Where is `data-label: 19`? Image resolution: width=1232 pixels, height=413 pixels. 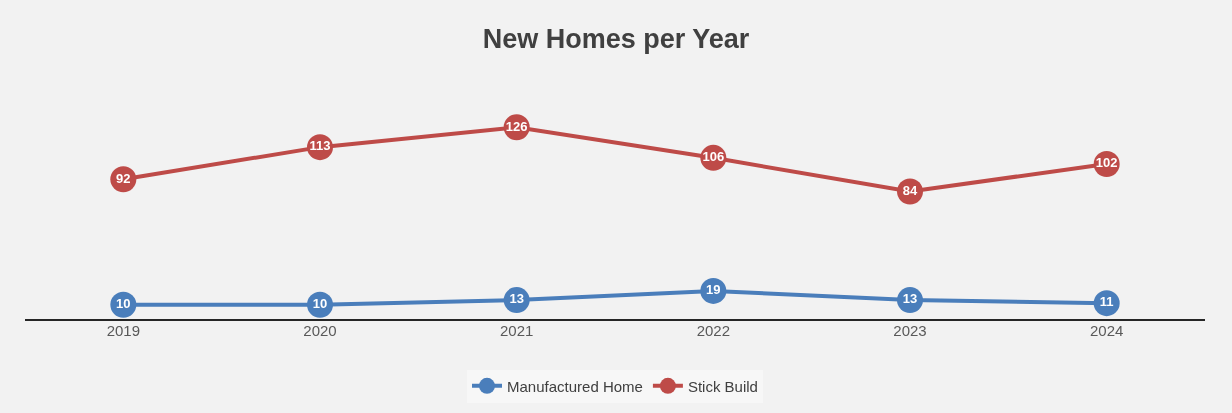
data-label: 19 is located at coordinates (713, 290).